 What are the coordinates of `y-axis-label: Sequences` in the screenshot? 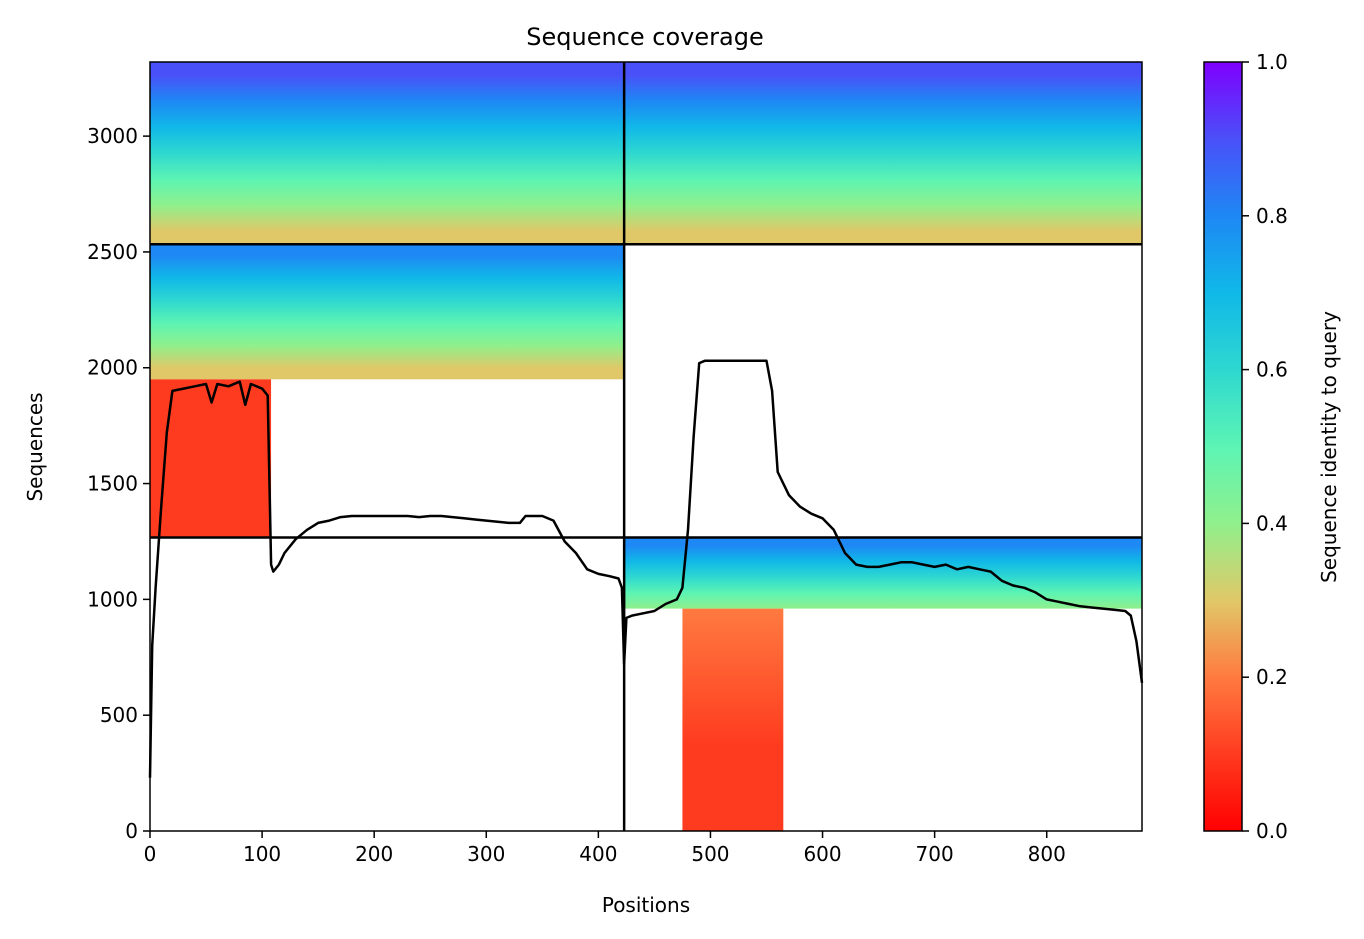 It's located at (35, 446).